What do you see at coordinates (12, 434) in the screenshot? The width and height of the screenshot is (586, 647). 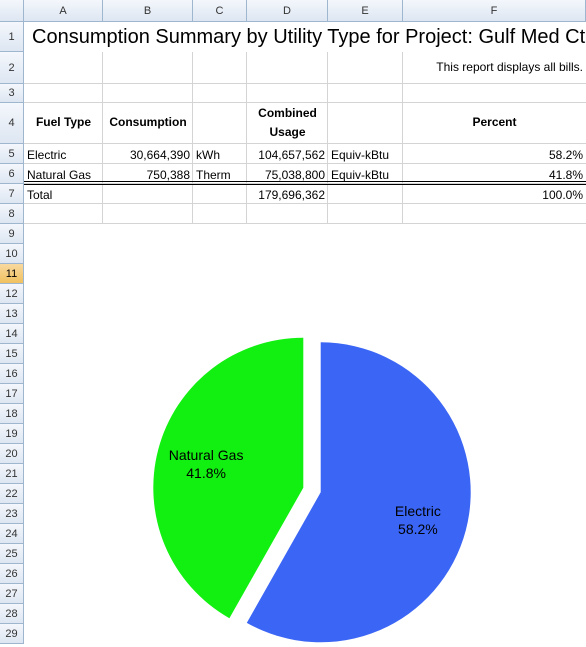 I see `row-header: 19` at bounding box center [12, 434].